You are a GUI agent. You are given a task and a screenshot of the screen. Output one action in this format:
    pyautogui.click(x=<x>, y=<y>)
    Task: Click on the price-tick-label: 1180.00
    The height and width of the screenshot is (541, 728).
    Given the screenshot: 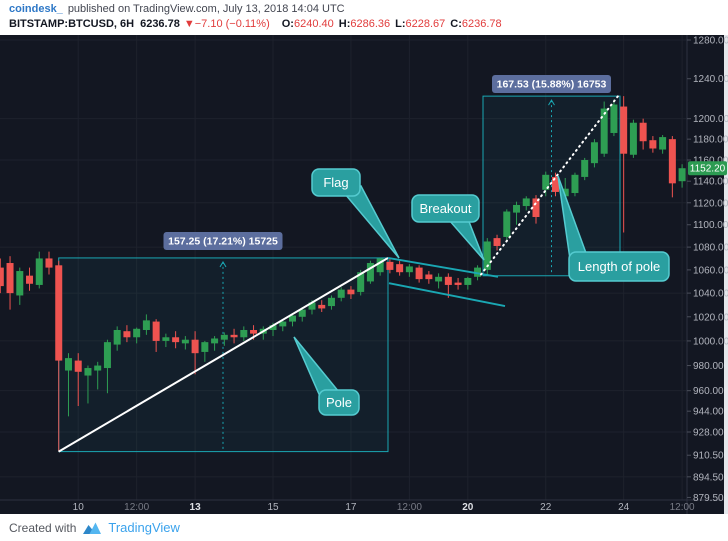 What is the action you would take?
    pyautogui.click(x=710, y=140)
    